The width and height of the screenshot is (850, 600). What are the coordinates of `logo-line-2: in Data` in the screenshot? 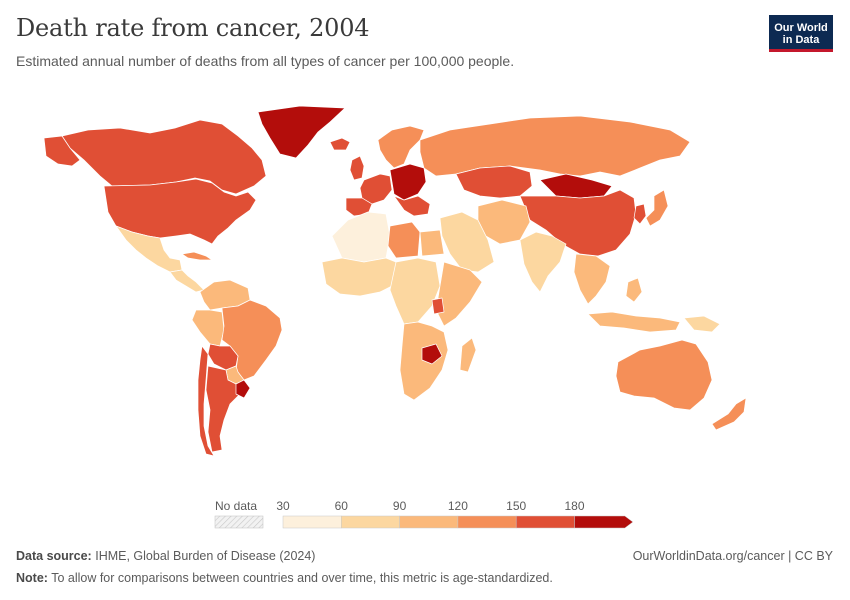 It's located at (801, 39).